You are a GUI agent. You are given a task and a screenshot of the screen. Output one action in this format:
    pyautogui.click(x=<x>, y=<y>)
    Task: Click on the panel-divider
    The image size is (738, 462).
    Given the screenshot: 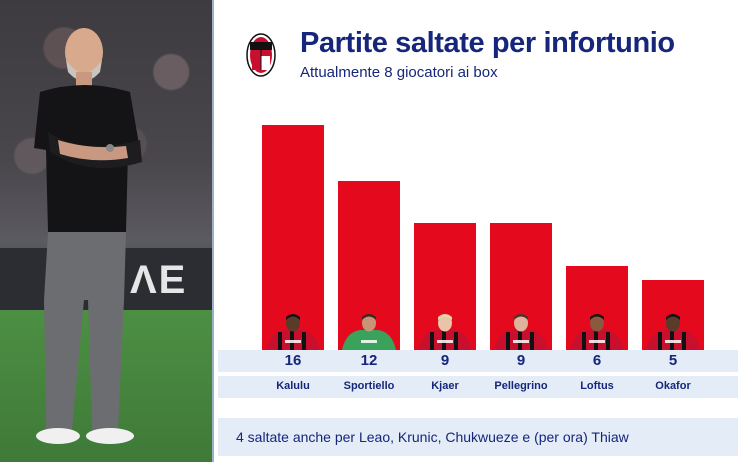 What is the action you would take?
    pyautogui.click(x=213, y=231)
    